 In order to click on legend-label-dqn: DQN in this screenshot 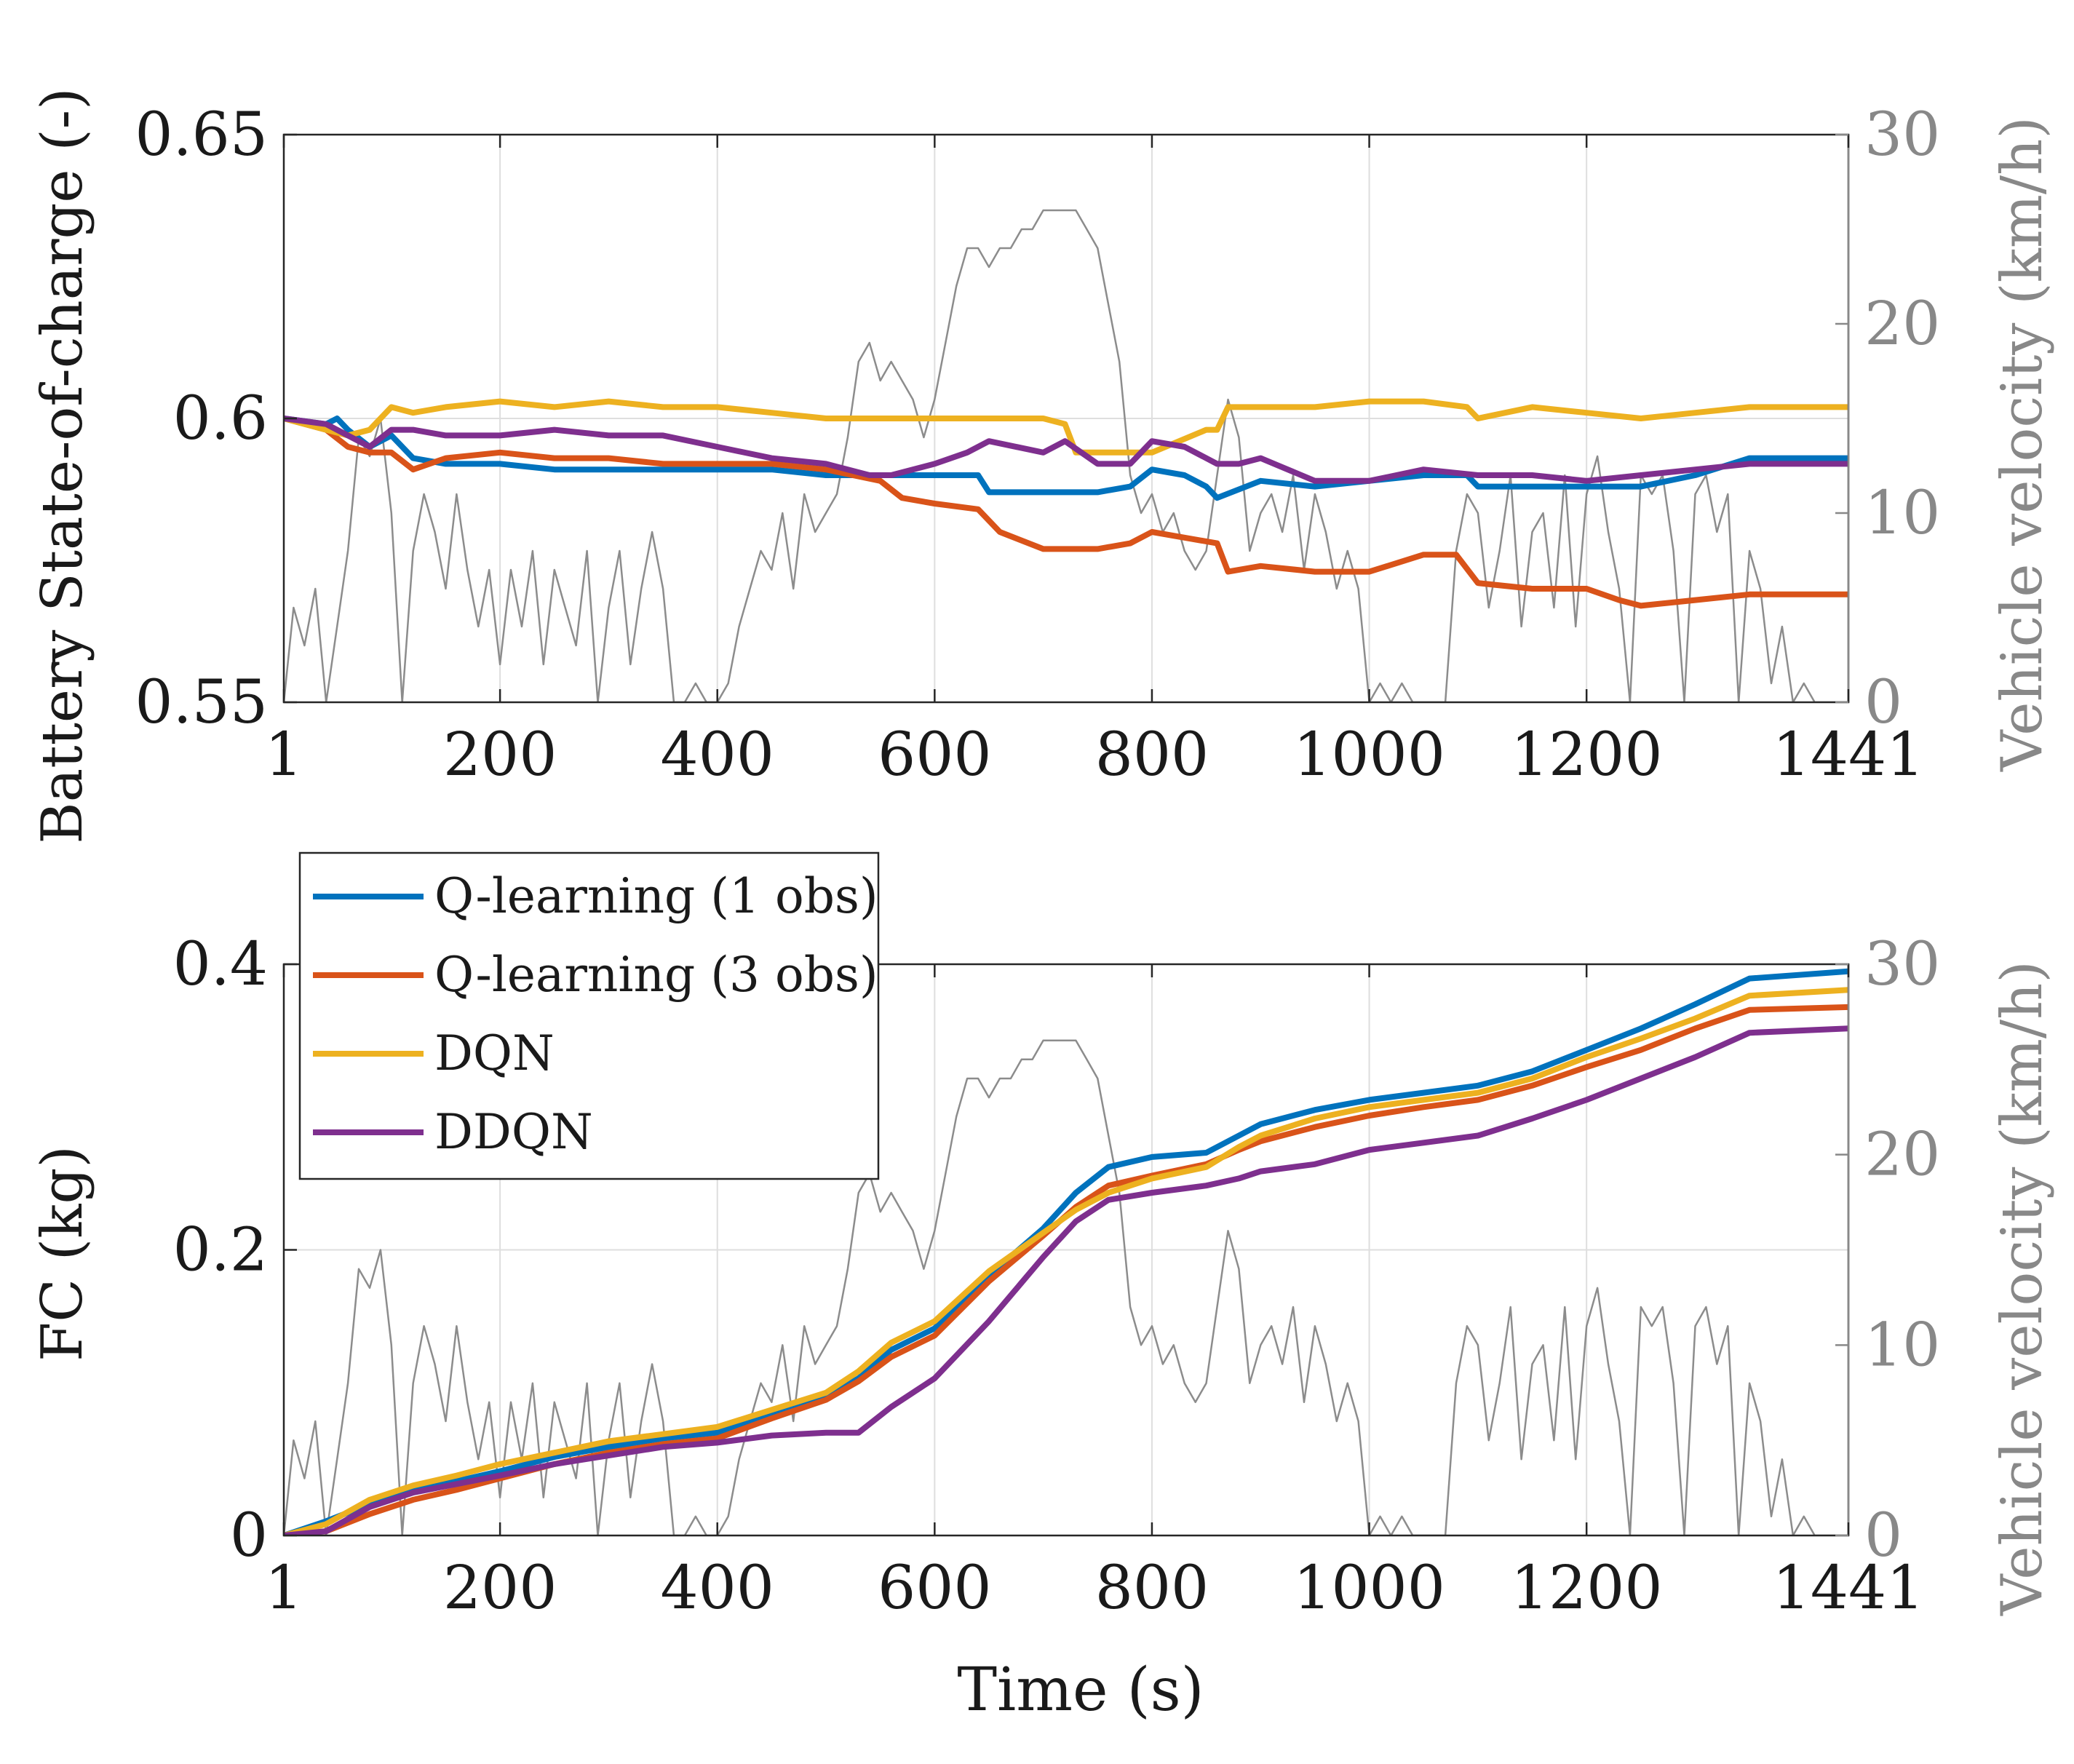, I will do `click(494, 1053)`.